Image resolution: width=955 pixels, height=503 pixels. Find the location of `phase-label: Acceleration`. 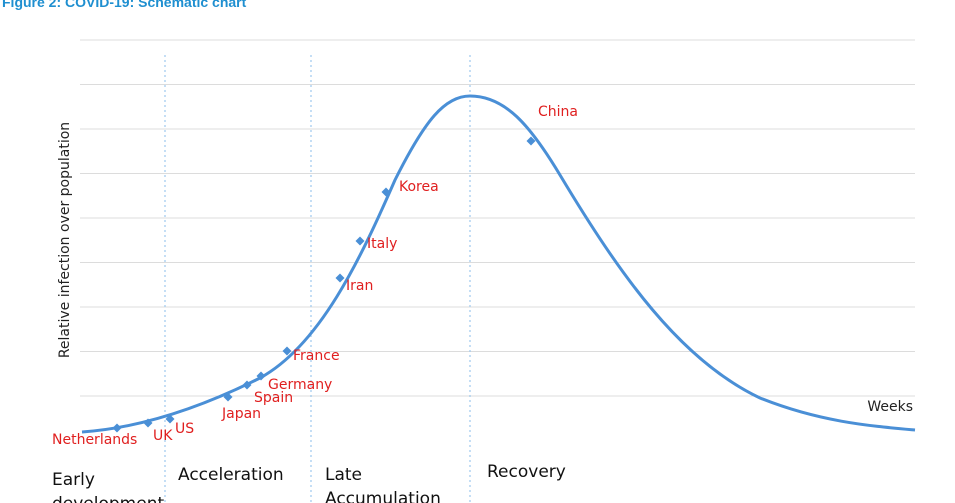

phase-label: Acceleration is located at coordinates (231, 475).